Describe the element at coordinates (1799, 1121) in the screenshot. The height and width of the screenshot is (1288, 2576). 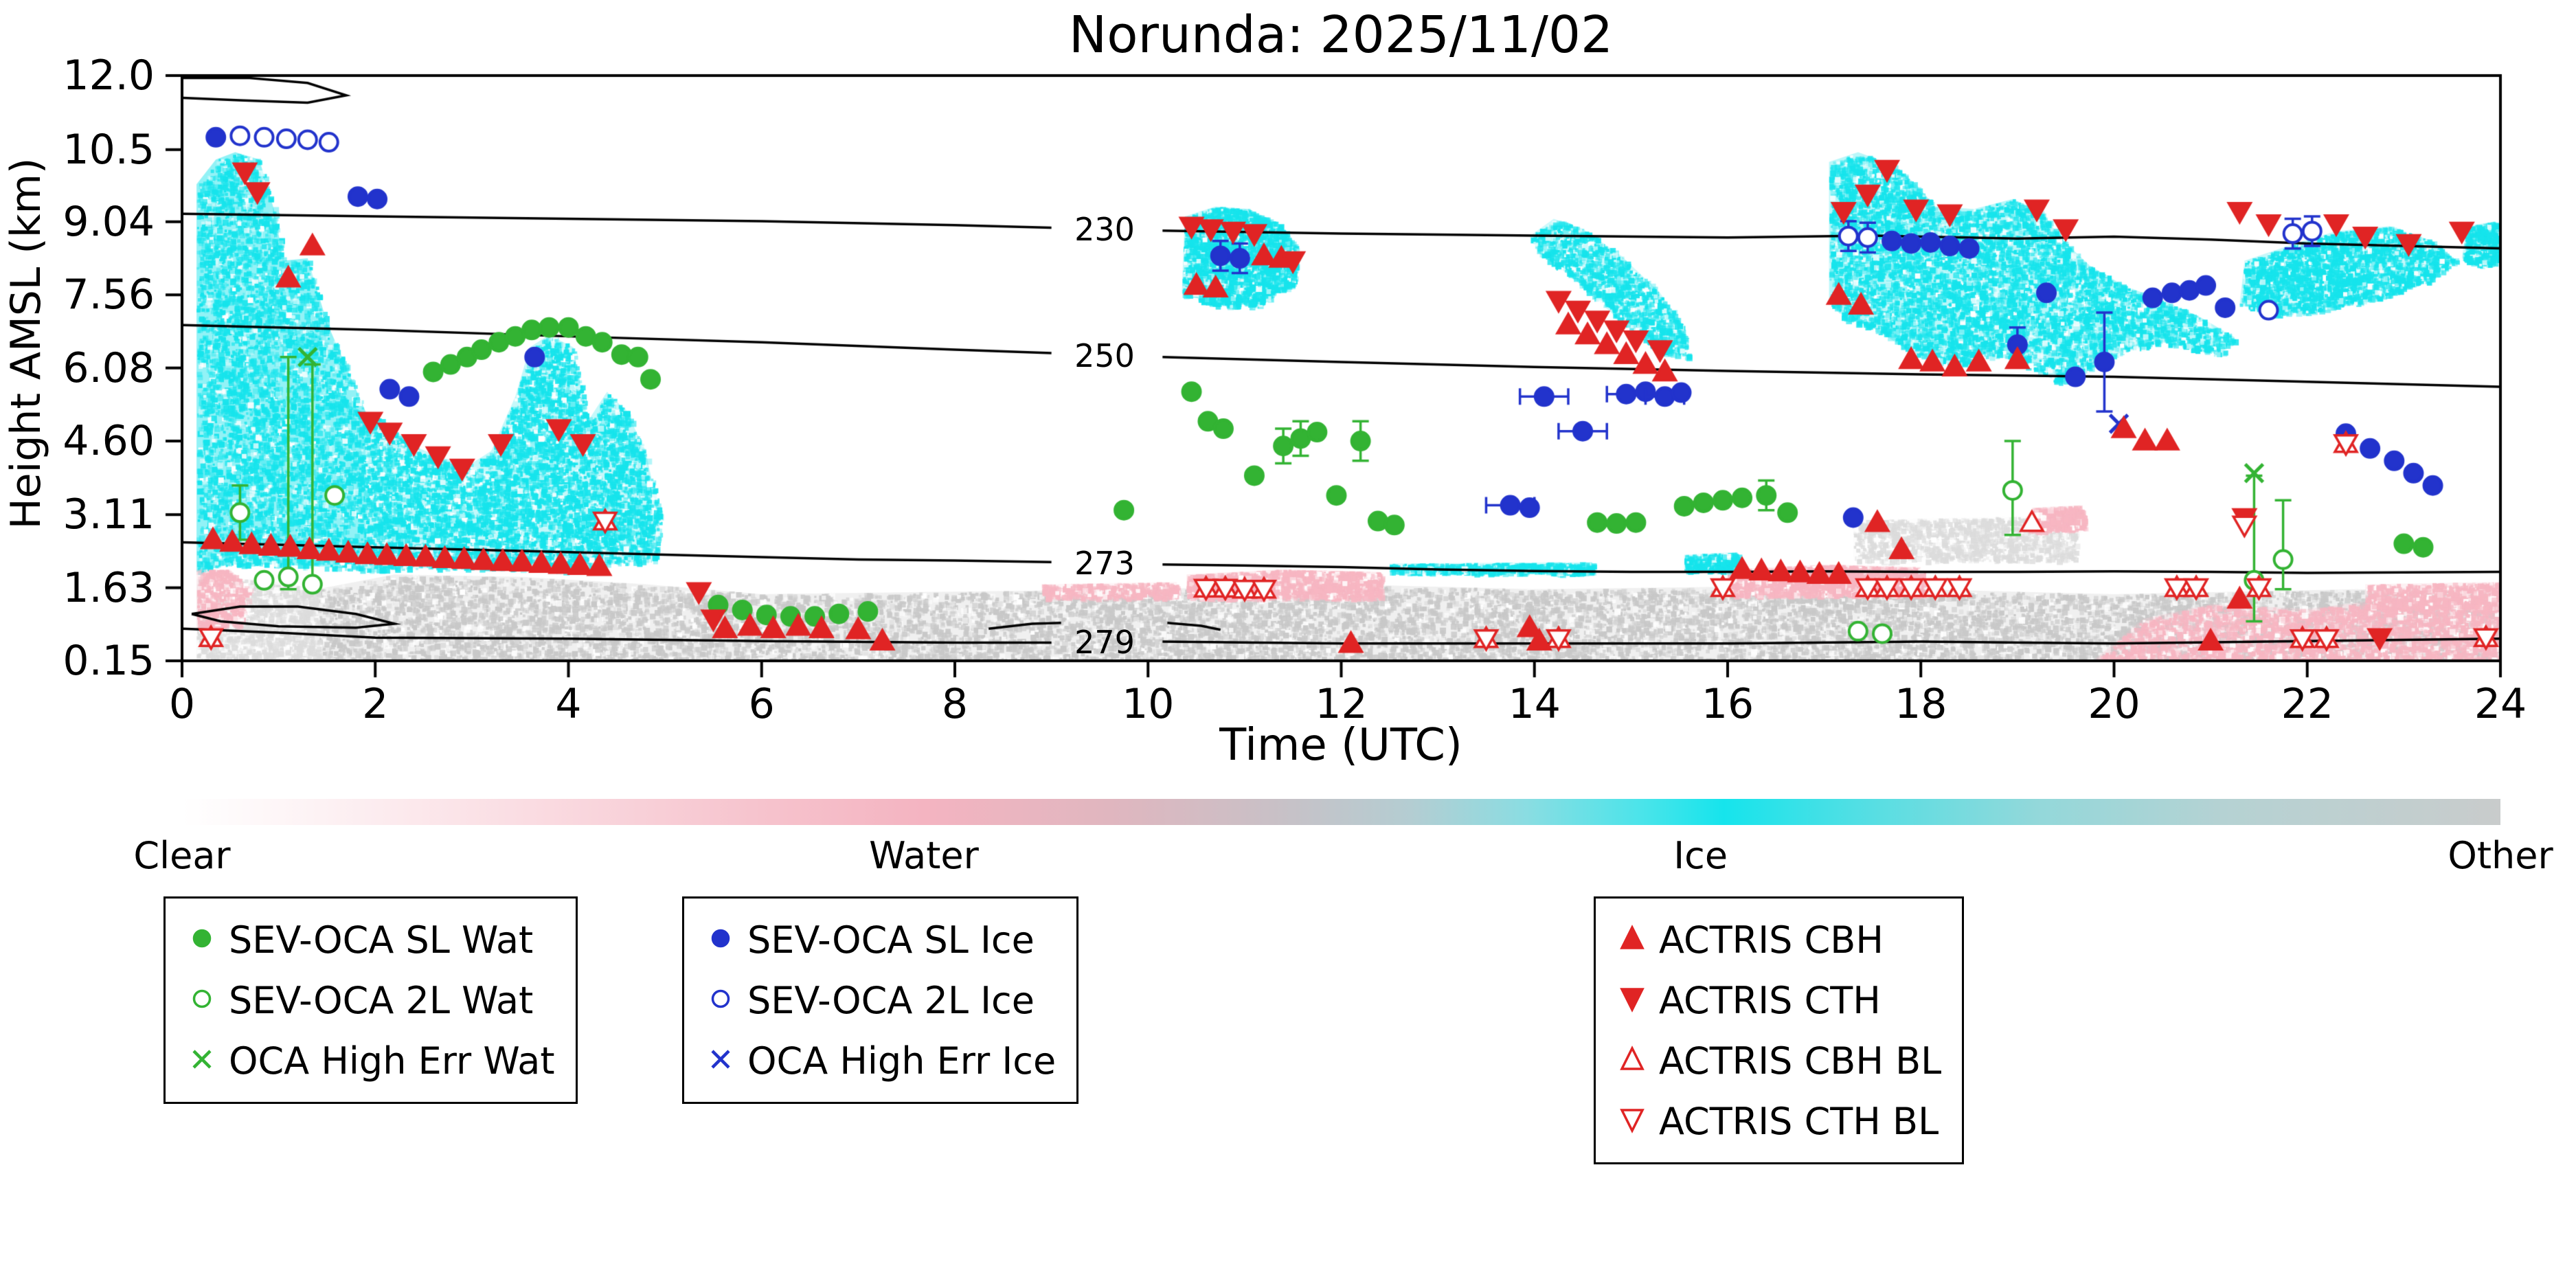
I see `legend-entry-label: ACTRIS CTH BL` at that location.